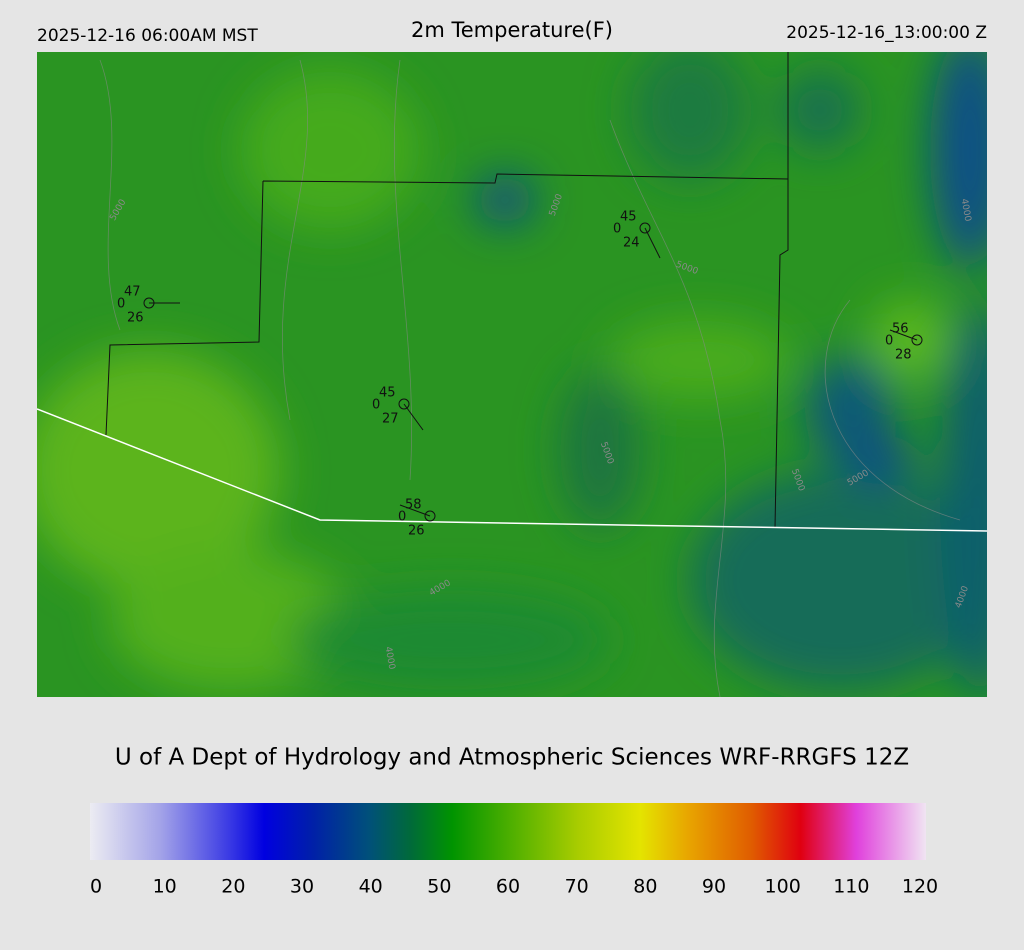 The image size is (1024, 950). Describe the element at coordinates (439, 887) in the screenshot. I see `colorbar-tick-label: 50` at that location.